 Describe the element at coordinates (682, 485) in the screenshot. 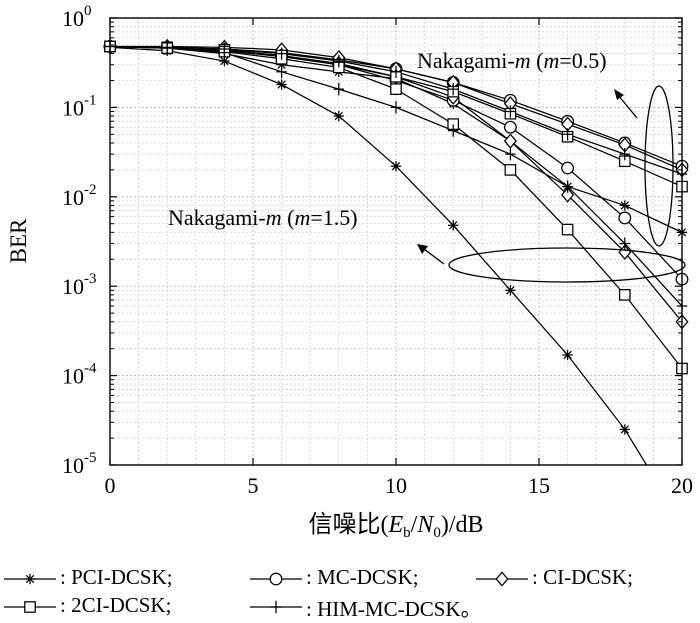

I see `x-tick-label: 20` at that location.